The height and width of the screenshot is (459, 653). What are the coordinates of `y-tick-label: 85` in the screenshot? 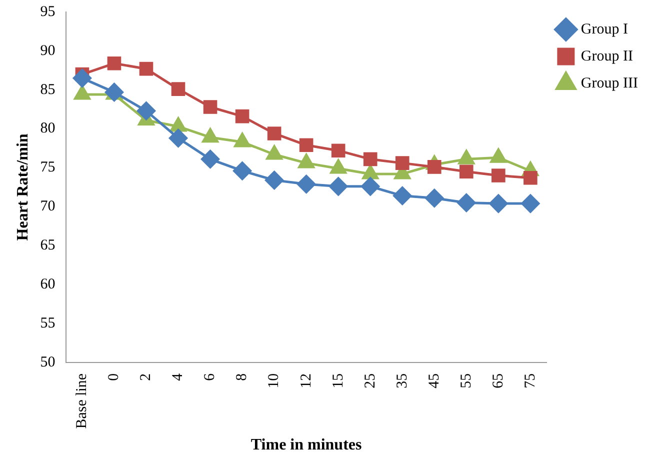 It's located at (48, 90).